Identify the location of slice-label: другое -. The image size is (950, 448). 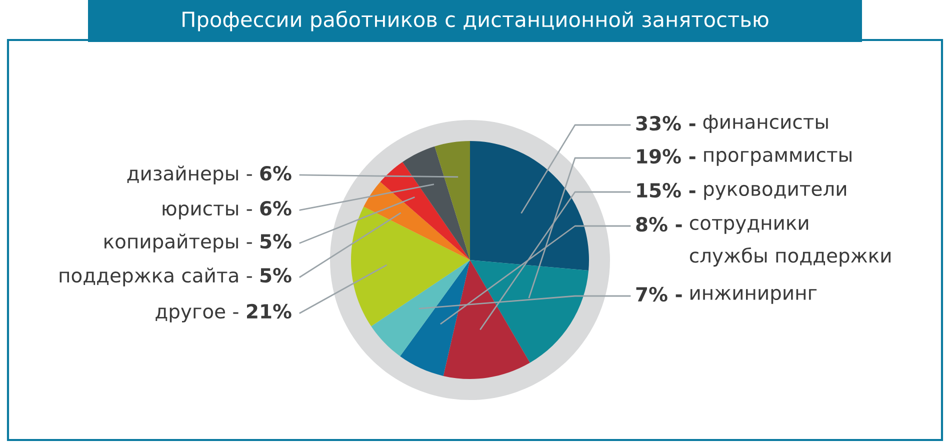
(197, 314).